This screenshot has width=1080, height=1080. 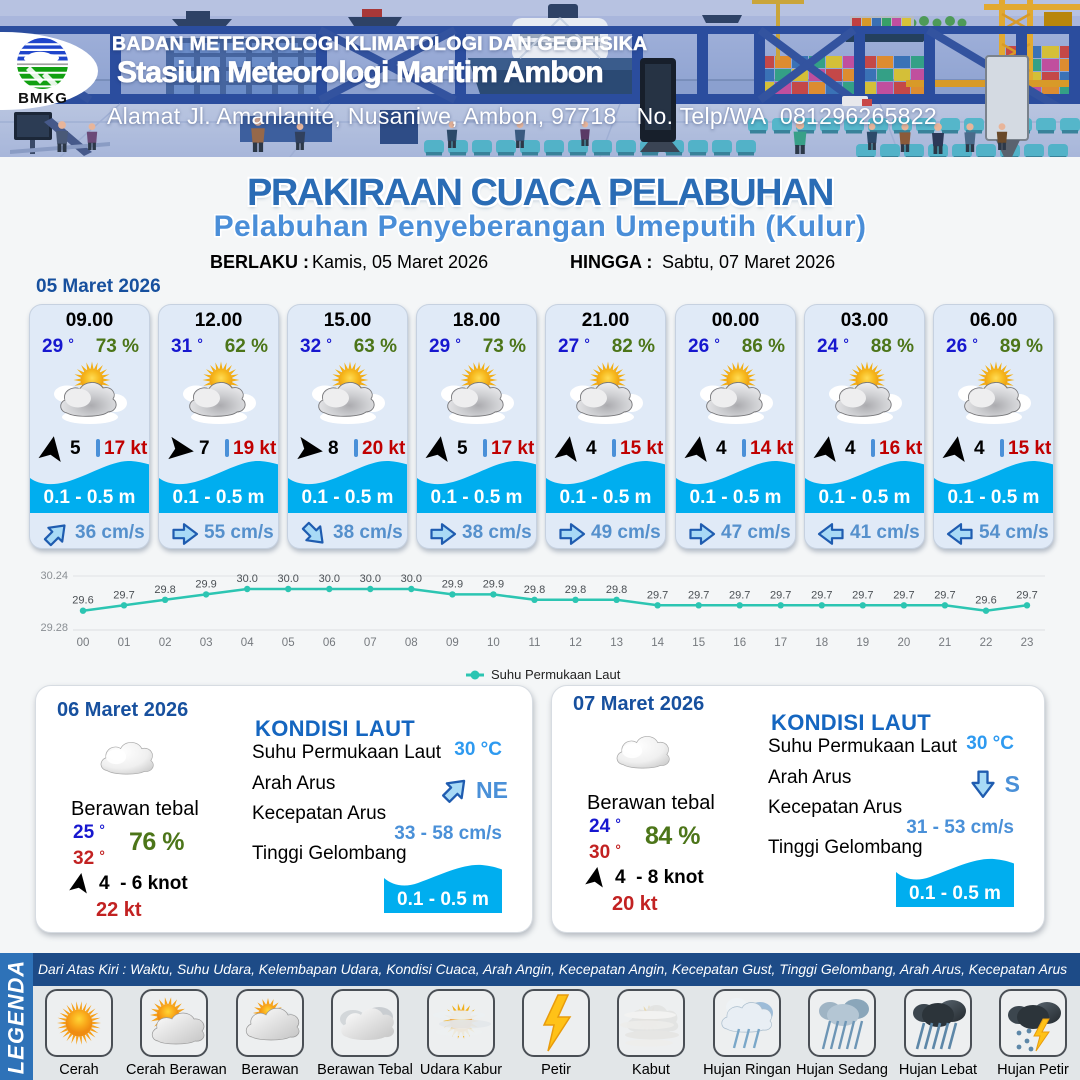 I want to click on svg-text: 16, so click(x=739, y=643).